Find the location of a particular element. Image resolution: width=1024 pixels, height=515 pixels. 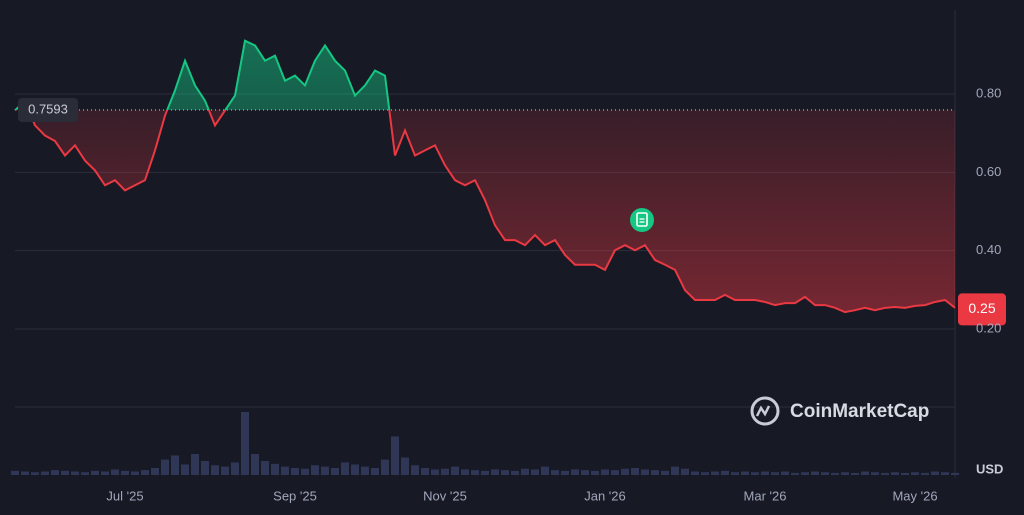

y-tick-label: 0.80 is located at coordinates (988, 92).